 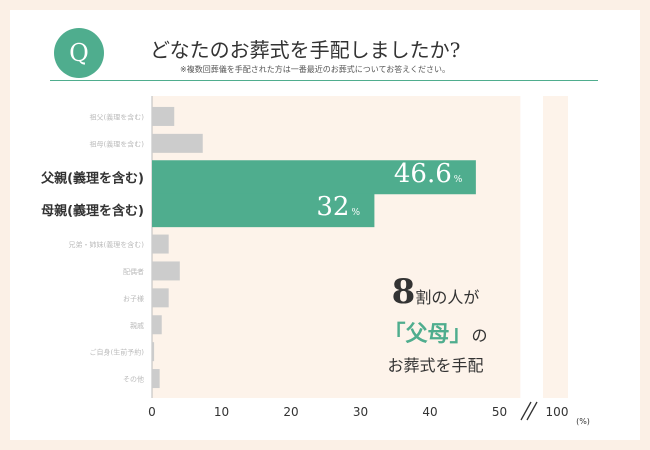 What do you see at coordinates (92, 211) in the screenshot?
I see `category-label: 母親(義理を含む)` at bounding box center [92, 211].